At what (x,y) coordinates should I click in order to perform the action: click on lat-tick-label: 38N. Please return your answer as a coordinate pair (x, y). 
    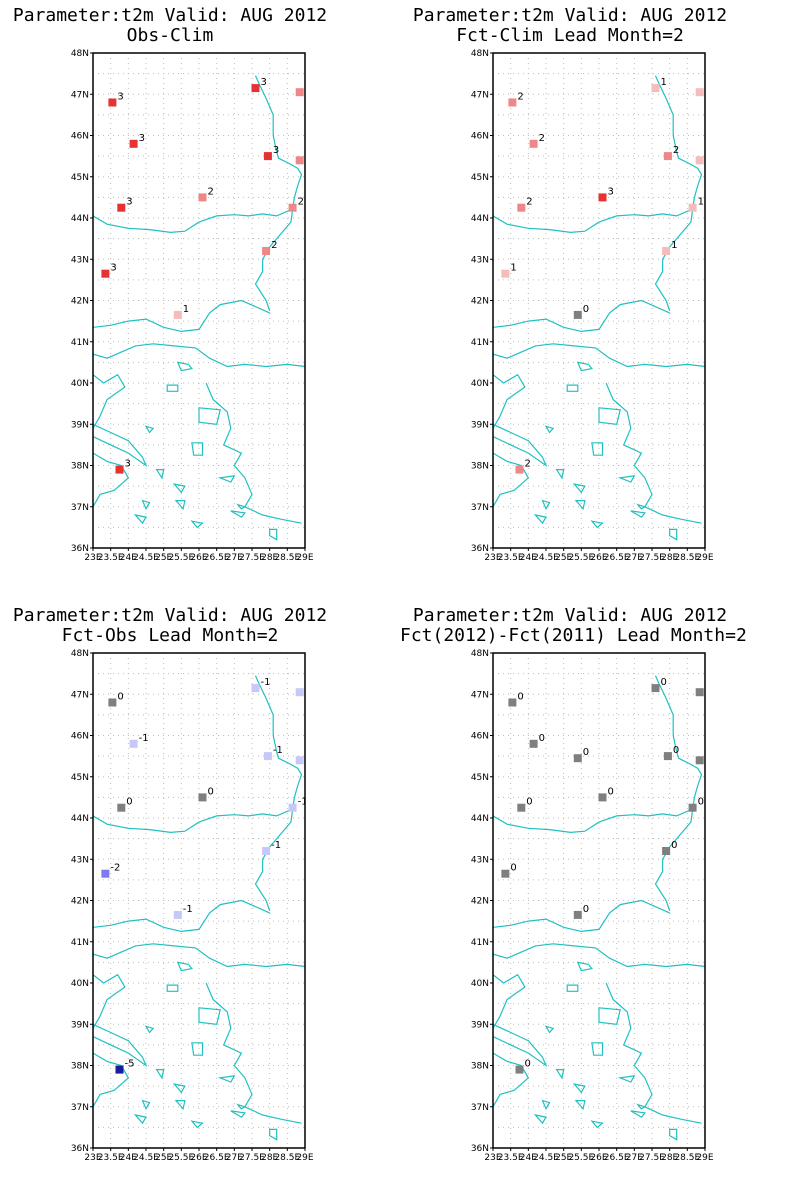
    Looking at the image, I should click on (480, 1067).